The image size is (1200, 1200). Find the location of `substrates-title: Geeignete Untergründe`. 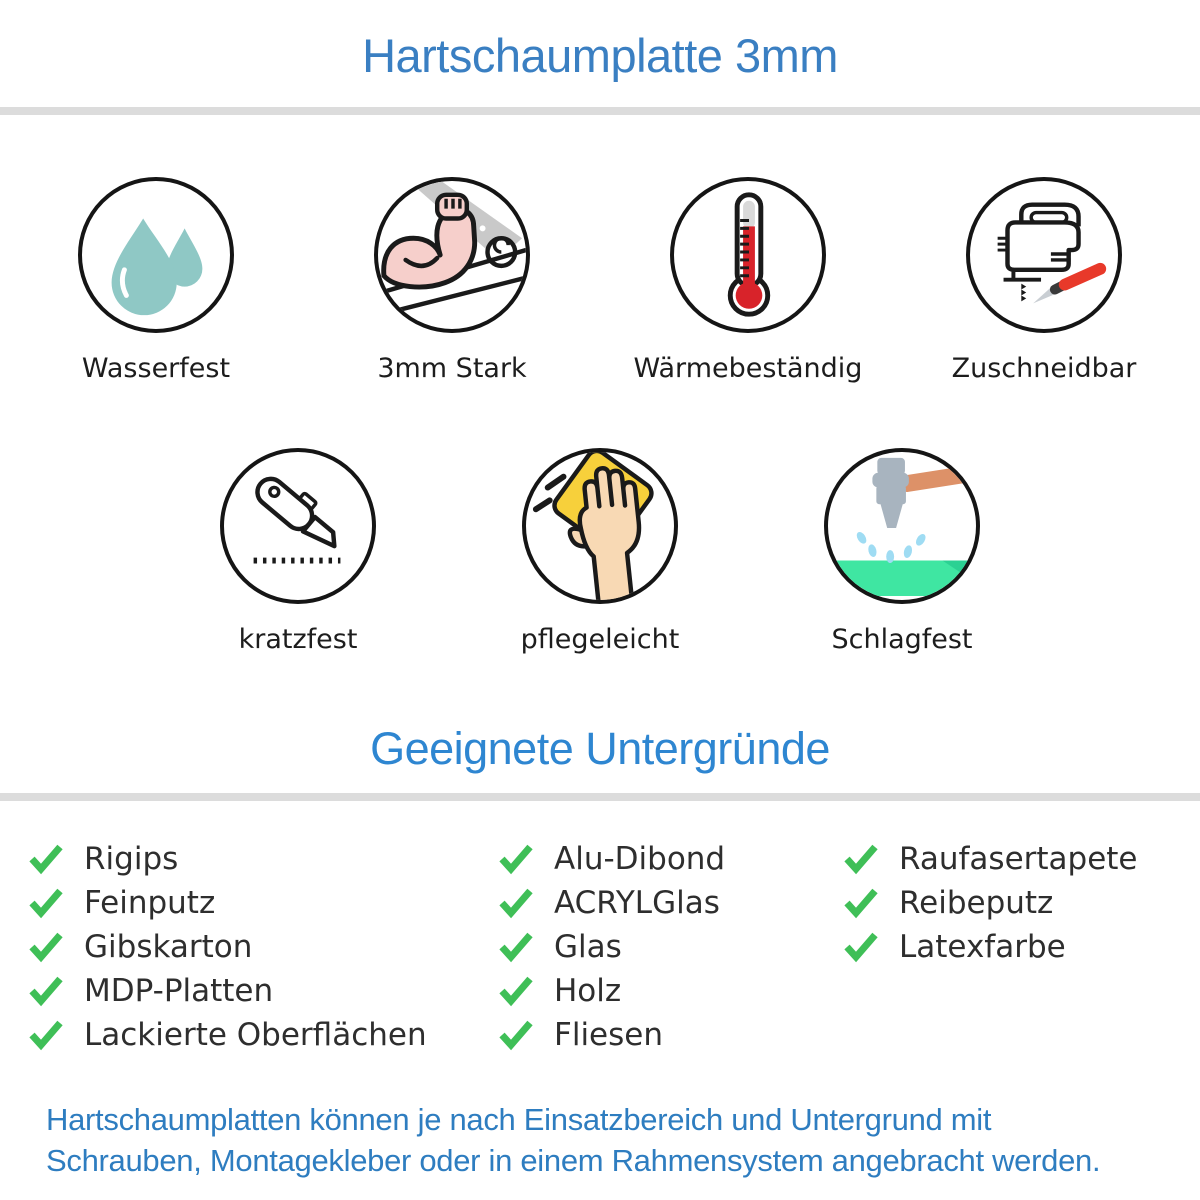

substrates-title: Geeignete Untergründe is located at coordinates (600, 748).